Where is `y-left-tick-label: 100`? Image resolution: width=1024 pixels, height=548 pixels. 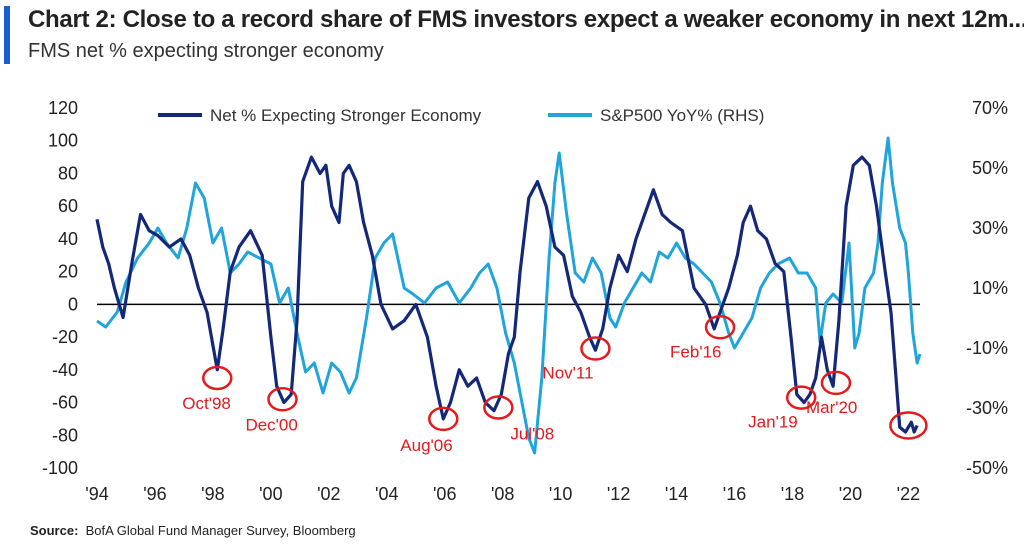 y-left-tick-label: 100 is located at coordinates (63, 141).